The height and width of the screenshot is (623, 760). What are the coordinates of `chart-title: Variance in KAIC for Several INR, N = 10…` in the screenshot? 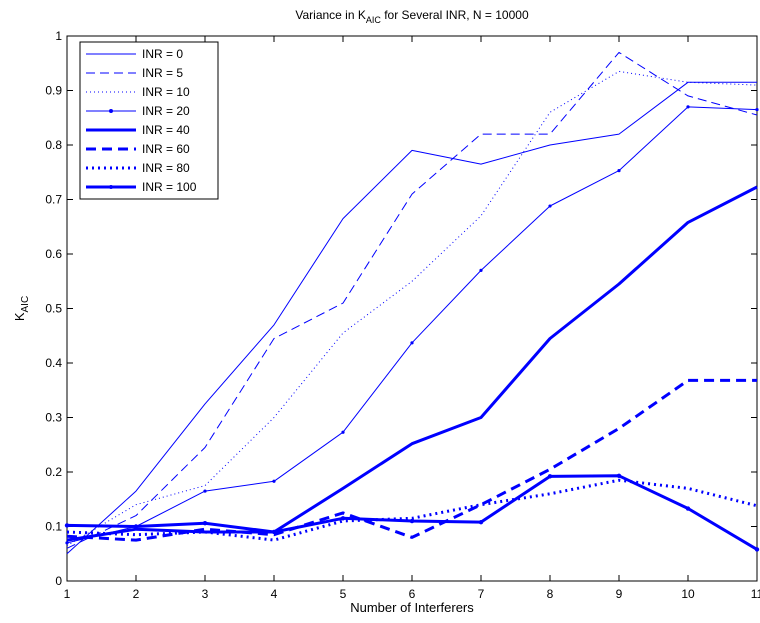 It's located at (412, 16).